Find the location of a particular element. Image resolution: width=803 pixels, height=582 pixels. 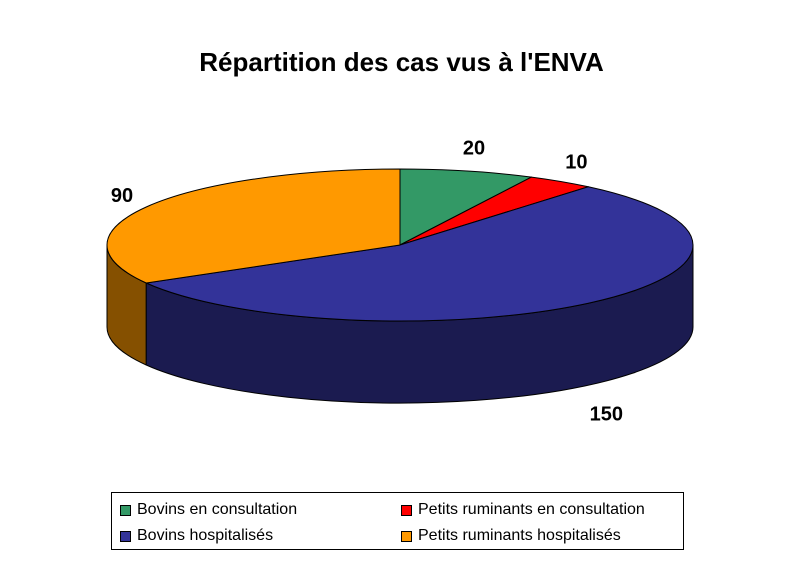

legend-swatch-petits-ruminants-consultation is located at coordinates (406, 510).